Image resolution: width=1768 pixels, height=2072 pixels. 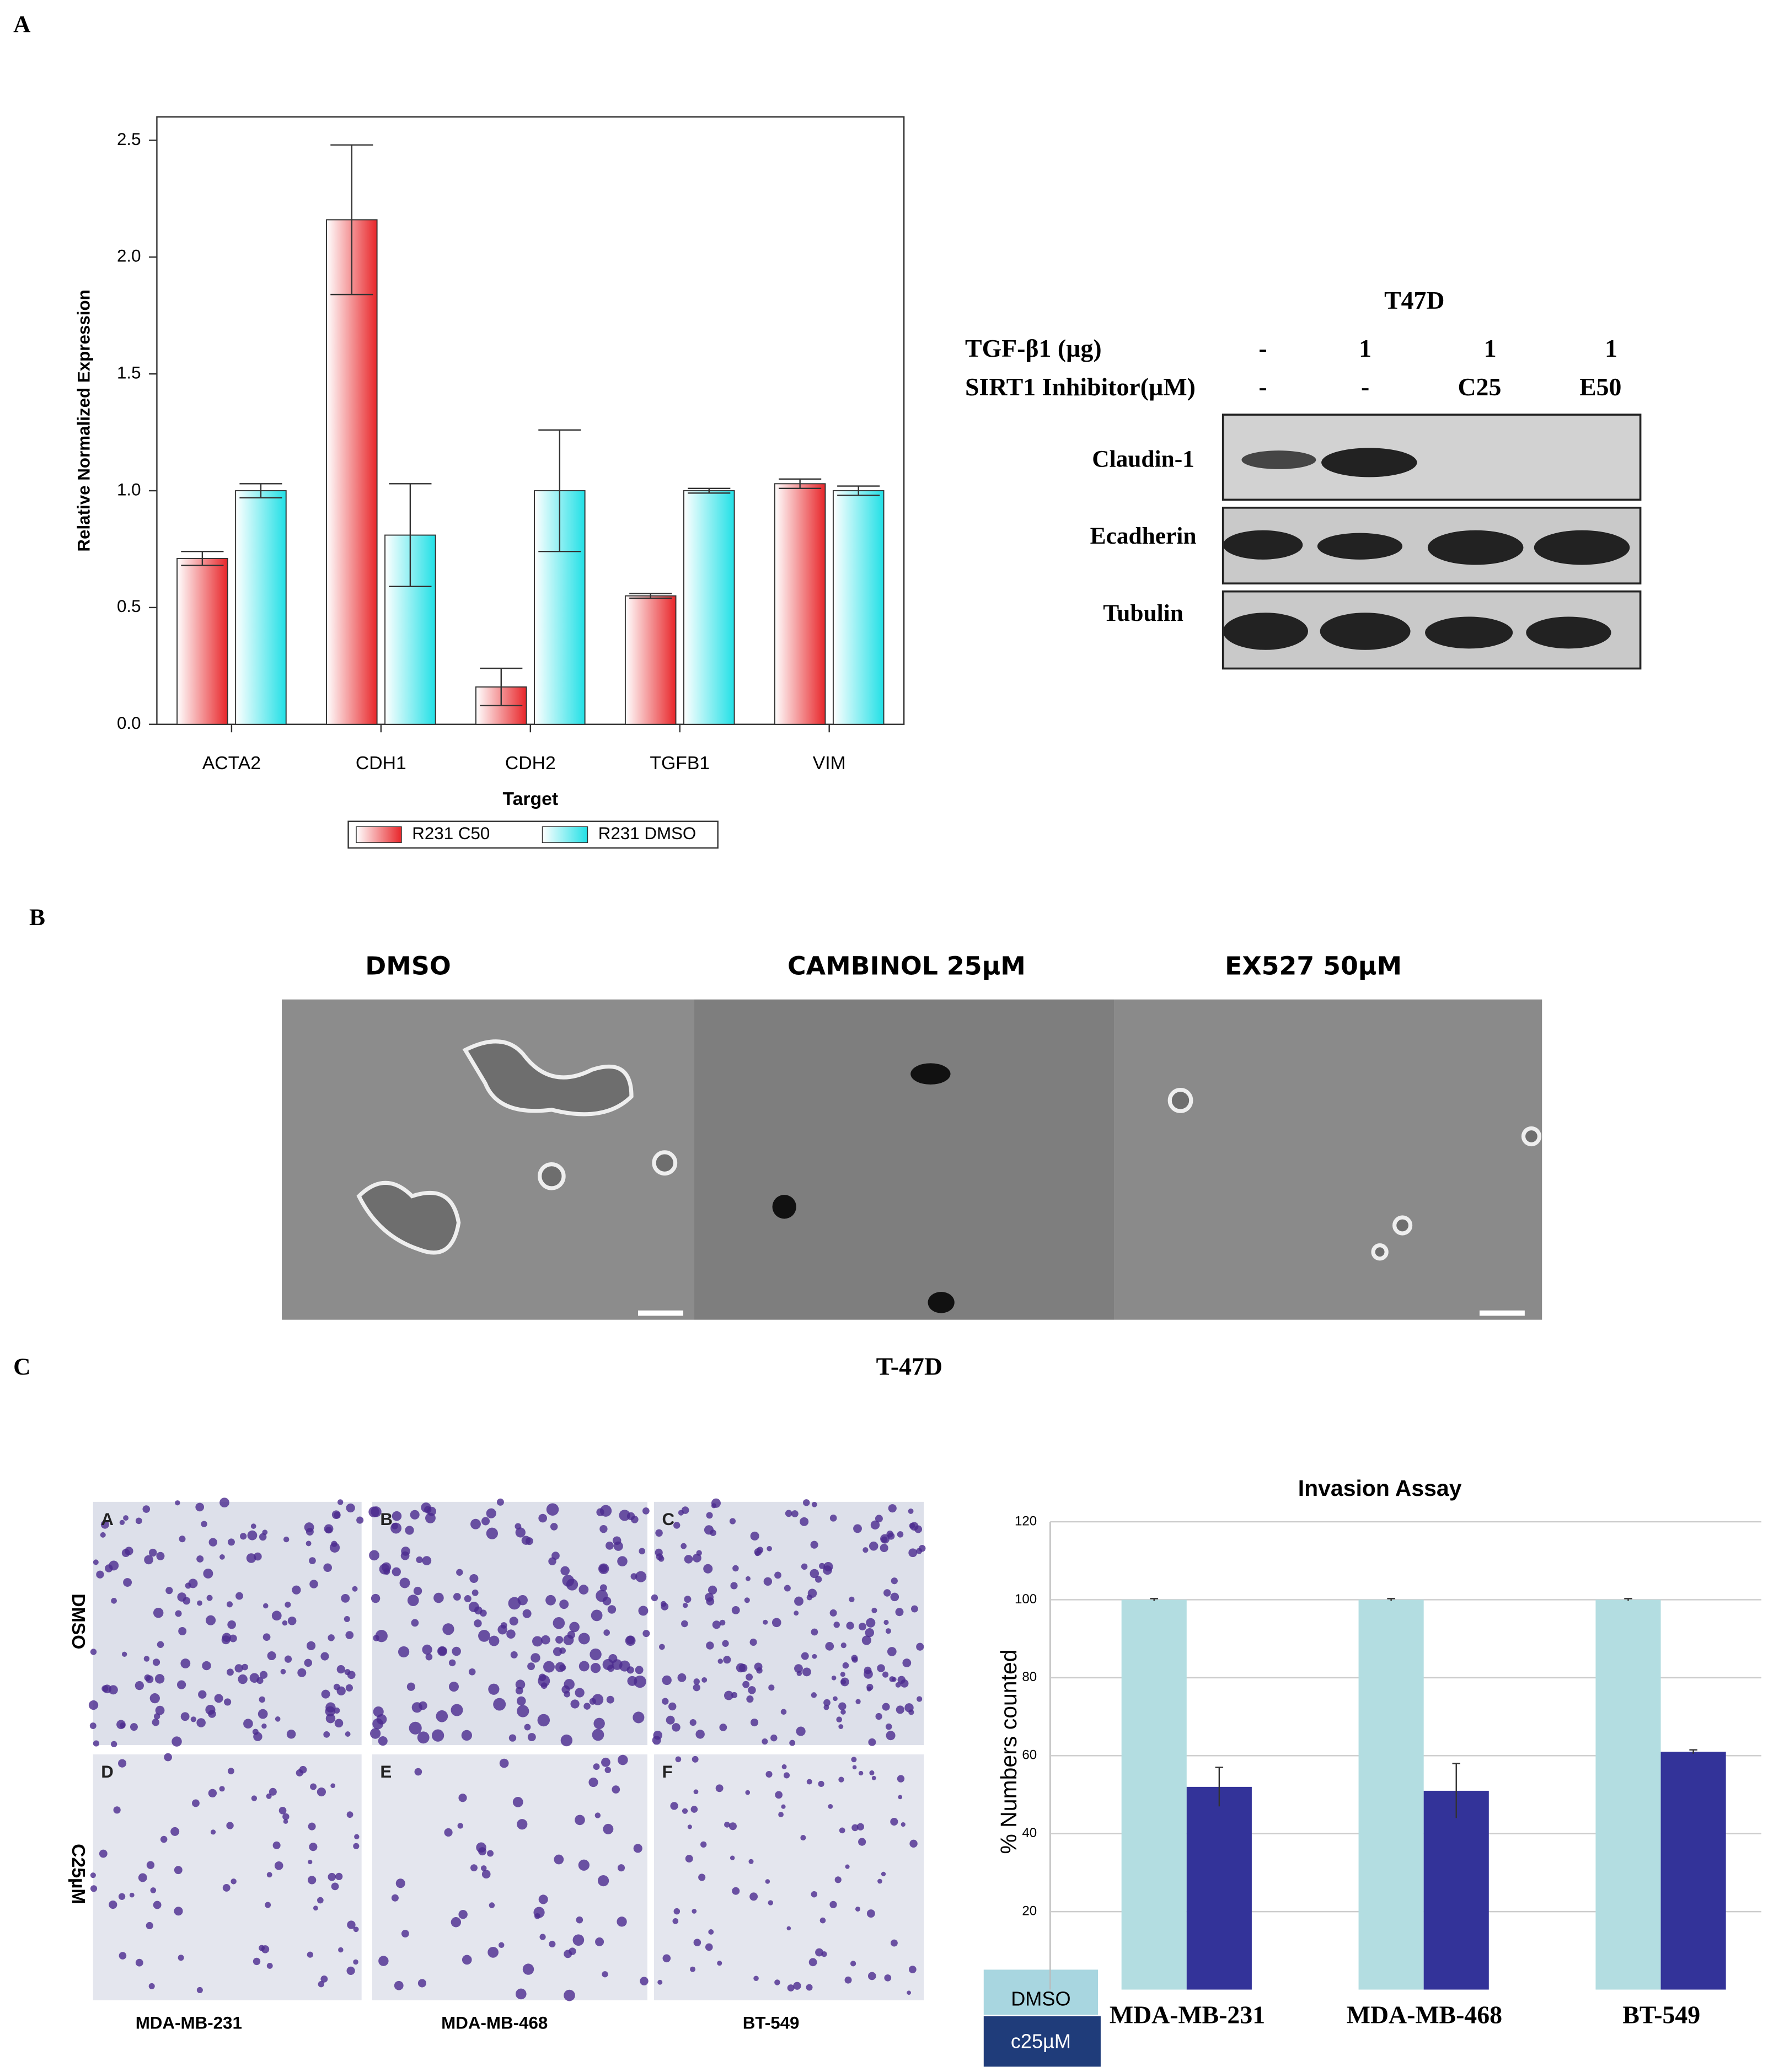 What do you see at coordinates (495, 2023) in the screenshot?
I see `column-label: MDA-MB-468` at bounding box center [495, 2023].